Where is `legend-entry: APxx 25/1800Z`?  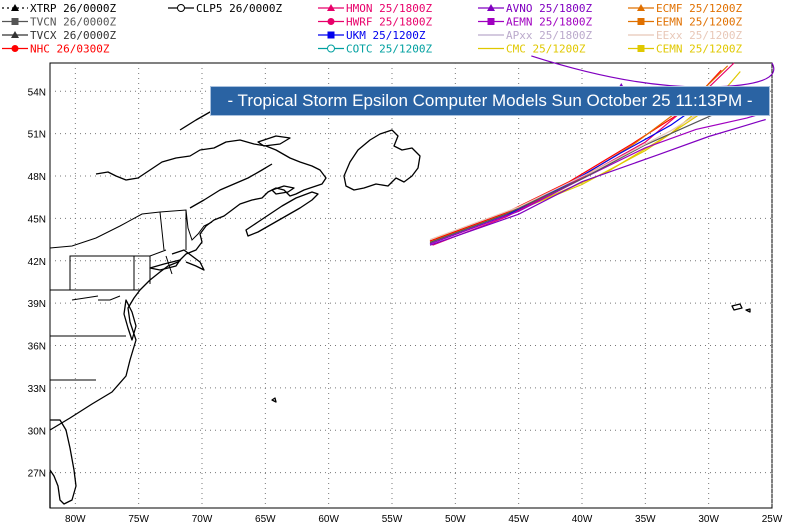
legend-entry: APxx 25/1800Z is located at coordinates (535, 35).